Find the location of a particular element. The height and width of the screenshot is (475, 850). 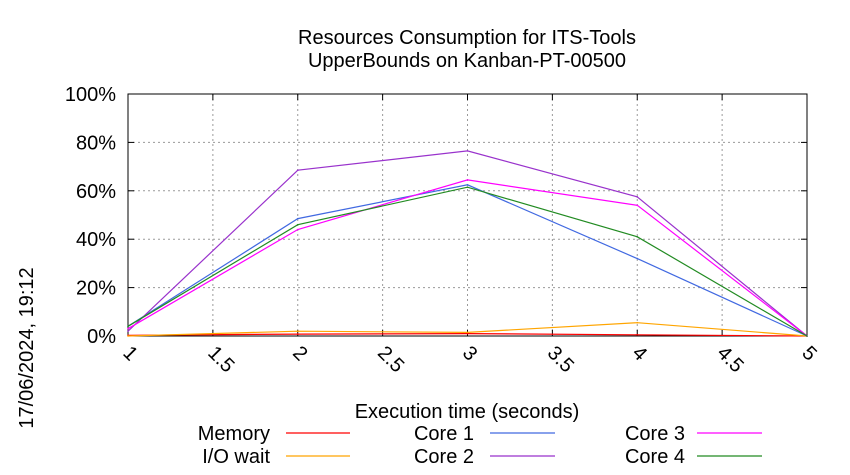

x-tick-label: 1.5 is located at coordinates (220, 359).